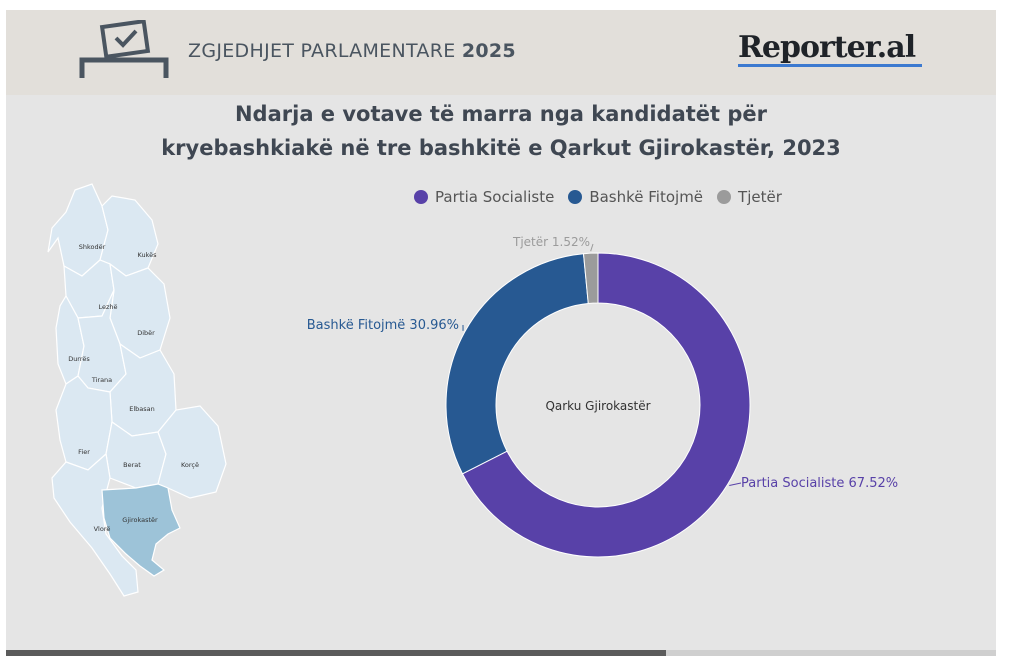 The height and width of the screenshot is (660, 1017). Describe the element at coordinates (336, 653) in the screenshot. I see `bottom-progress-fill` at that location.